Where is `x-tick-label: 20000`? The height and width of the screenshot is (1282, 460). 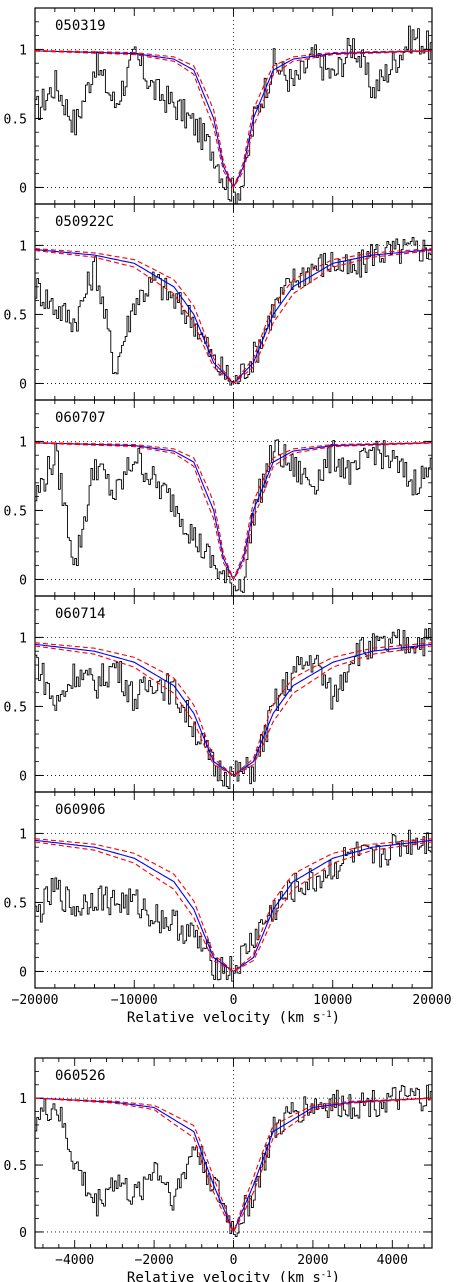
x-tick-label: 20000 is located at coordinates (431, 1000).